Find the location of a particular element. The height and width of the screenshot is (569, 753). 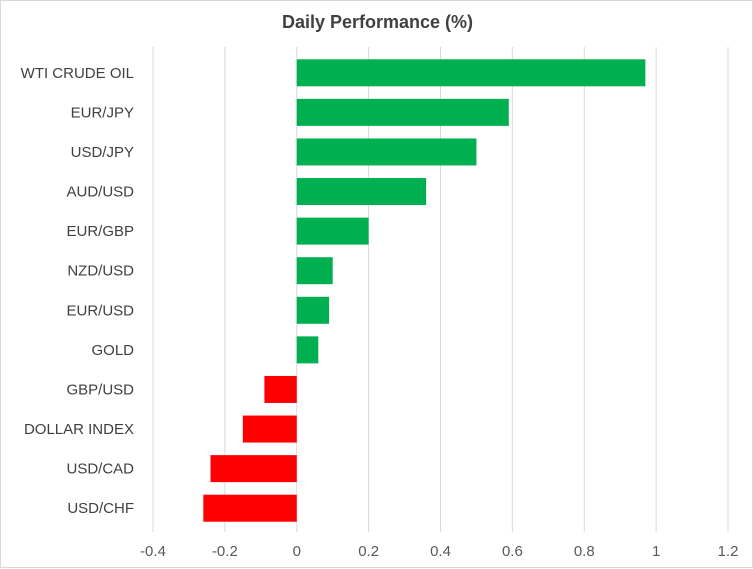

x-tick-label: -0.2 is located at coordinates (225, 551).